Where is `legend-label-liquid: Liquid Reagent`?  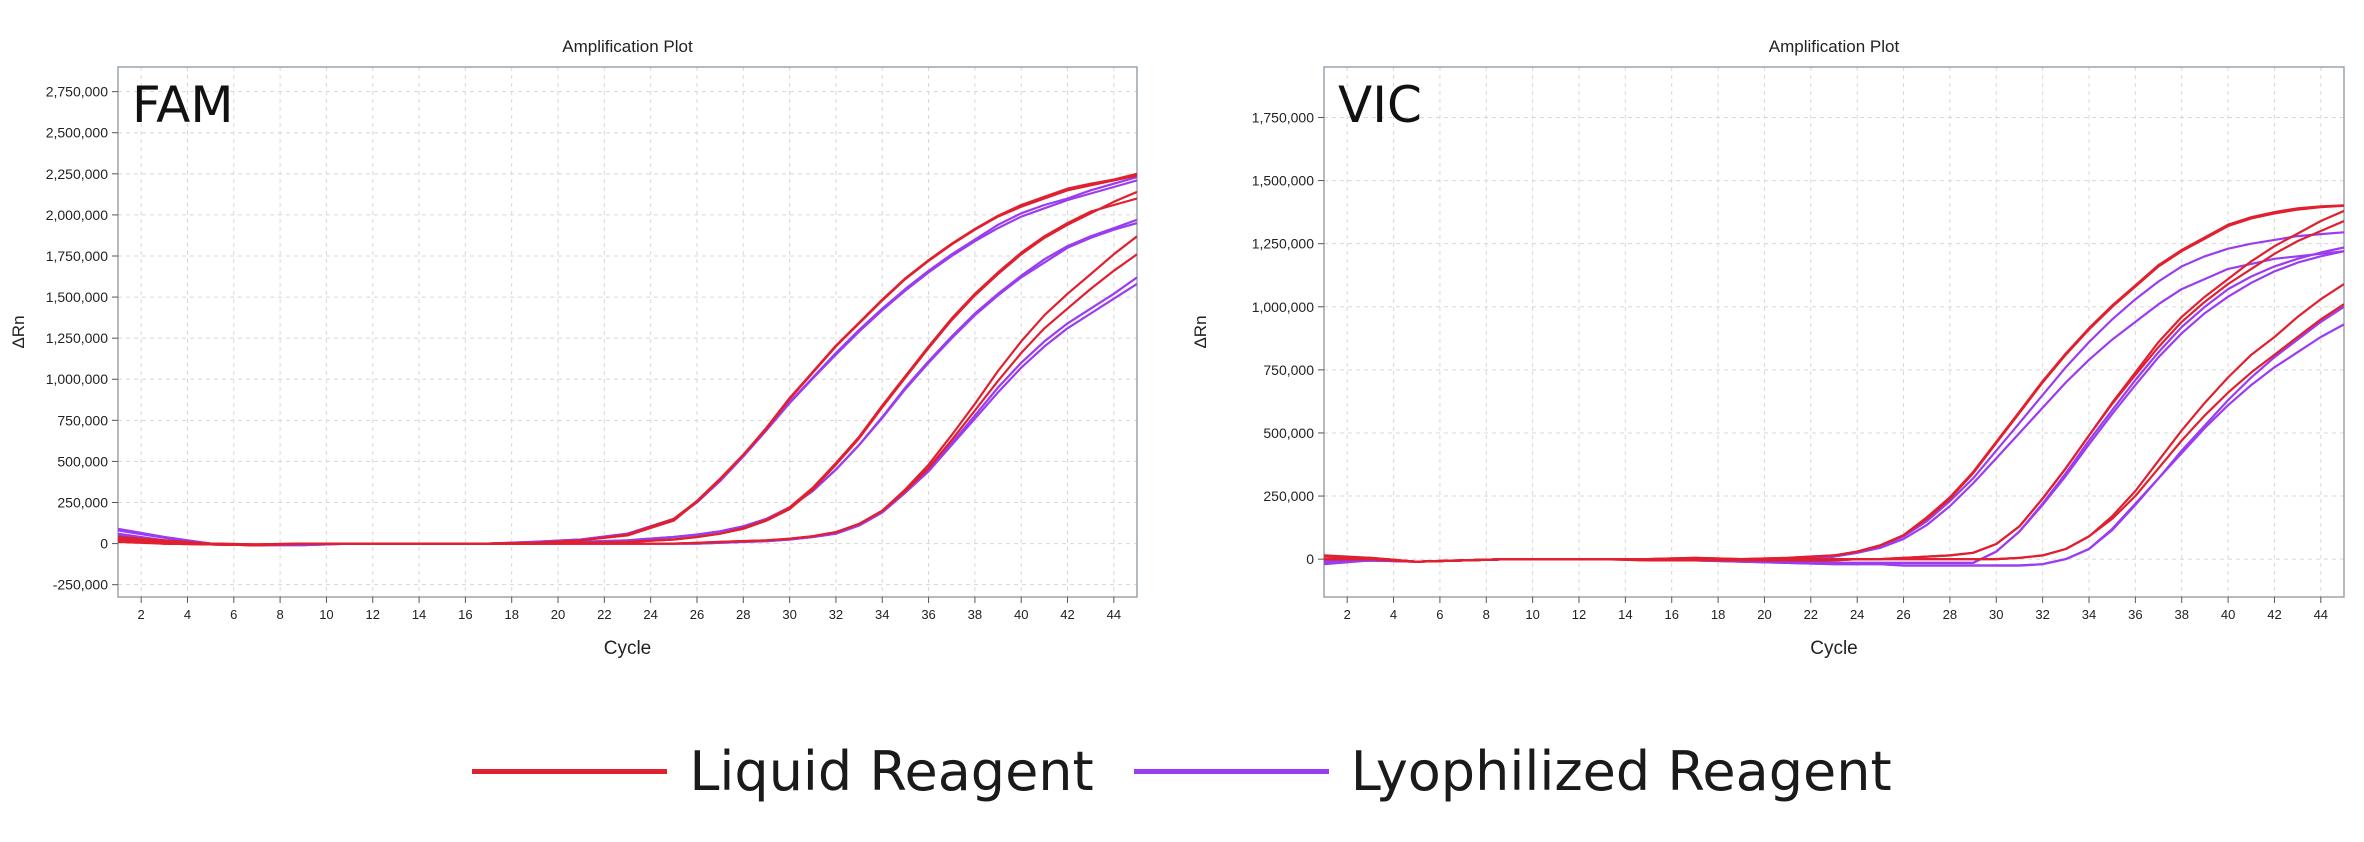 legend-label-liquid: Liquid Reagent is located at coordinates (891, 771).